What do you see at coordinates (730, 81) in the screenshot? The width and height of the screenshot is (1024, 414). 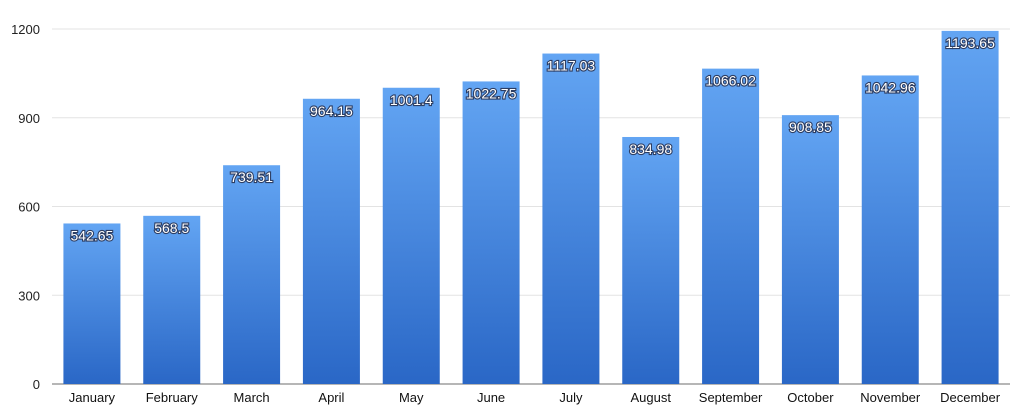 I see `value-label-september: 1066.02` at bounding box center [730, 81].